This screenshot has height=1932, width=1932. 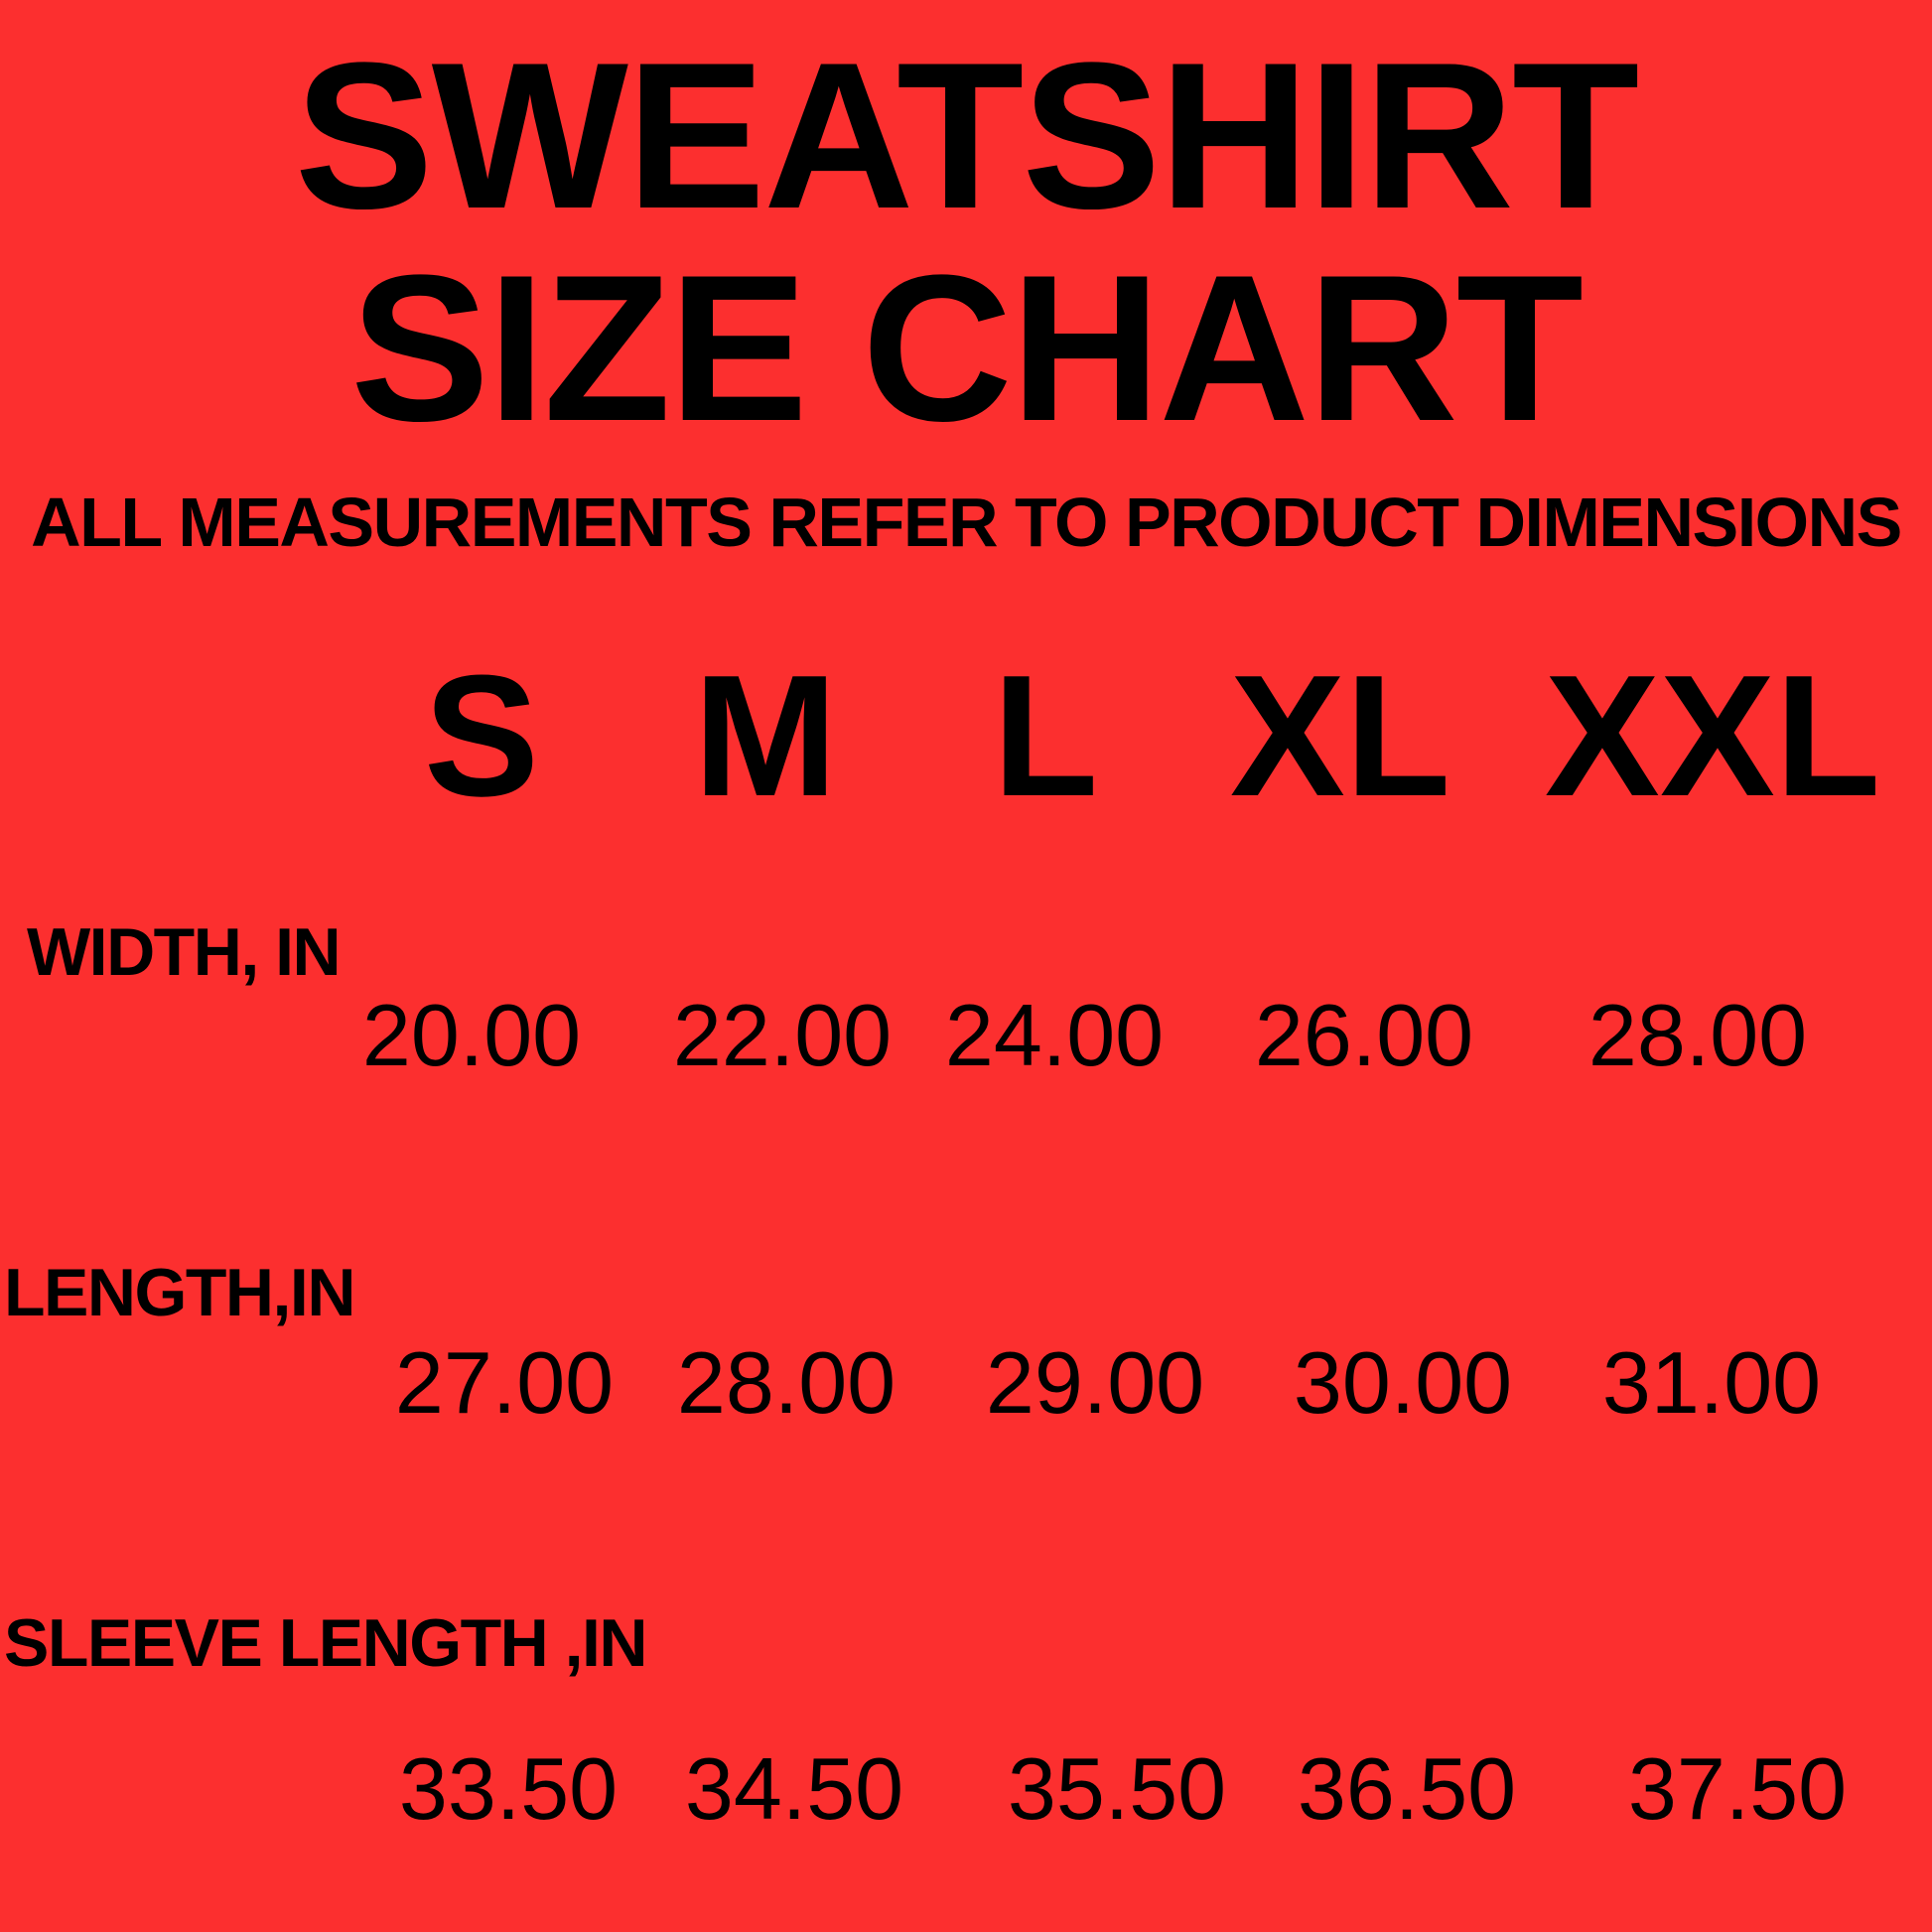 What do you see at coordinates (508, 1788) in the screenshot?
I see `cell-sleeve-s: 33.50` at bounding box center [508, 1788].